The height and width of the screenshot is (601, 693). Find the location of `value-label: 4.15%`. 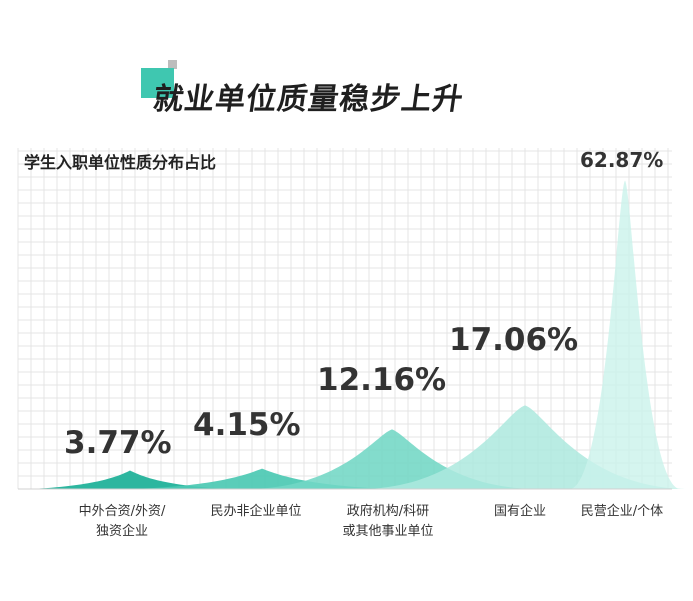

value-label: 4.15% is located at coordinates (247, 425).